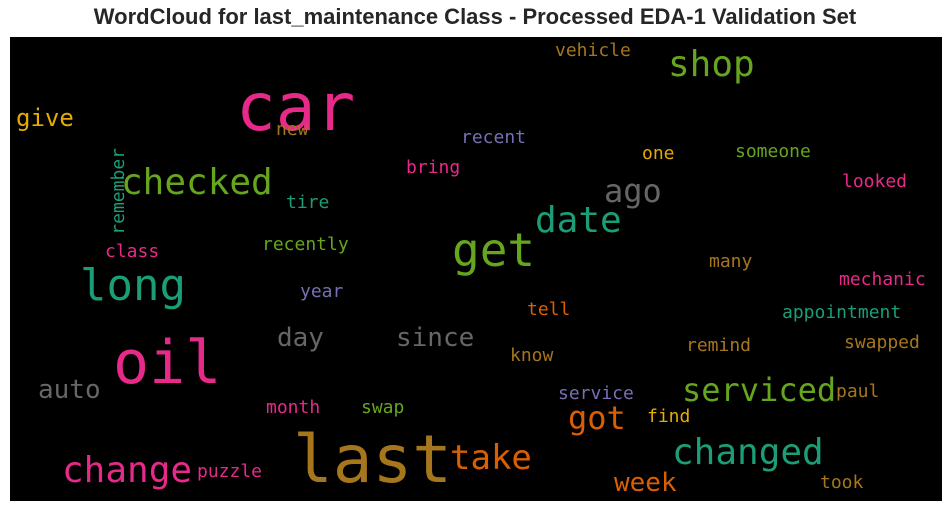 Image resolution: width=950 pixels, height=511 pixels. I want to click on word-get: get, so click(494, 250).